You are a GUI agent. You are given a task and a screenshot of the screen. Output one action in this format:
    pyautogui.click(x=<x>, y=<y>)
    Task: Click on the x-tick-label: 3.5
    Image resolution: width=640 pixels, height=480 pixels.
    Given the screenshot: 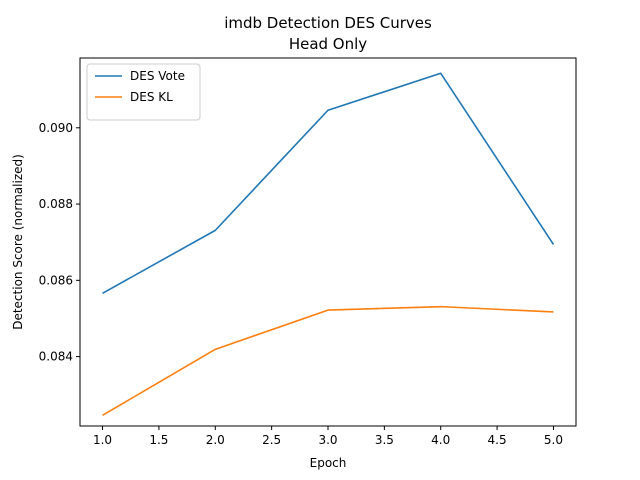 What is the action you would take?
    pyautogui.click(x=384, y=440)
    